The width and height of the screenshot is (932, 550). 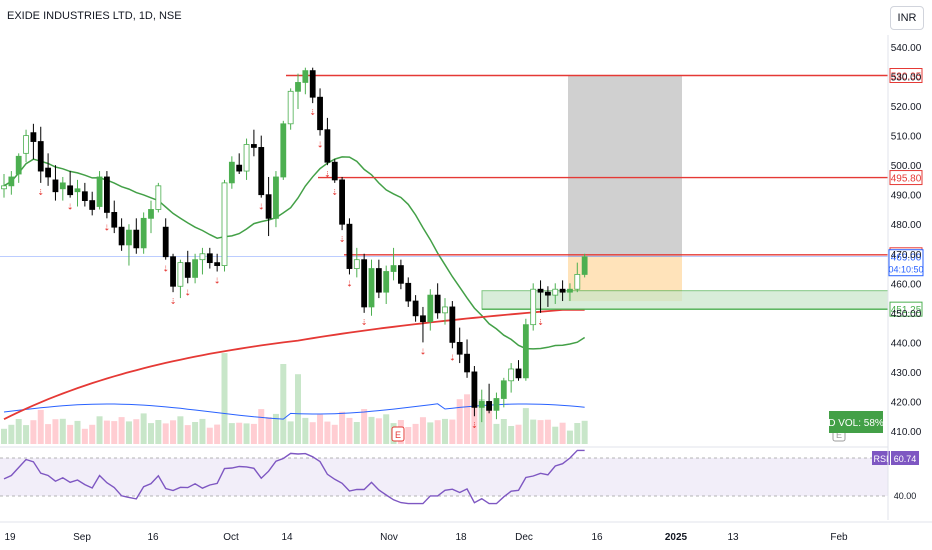 What do you see at coordinates (524, 537) in the screenshot?
I see `time-tick-label: Dec` at bounding box center [524, 537].